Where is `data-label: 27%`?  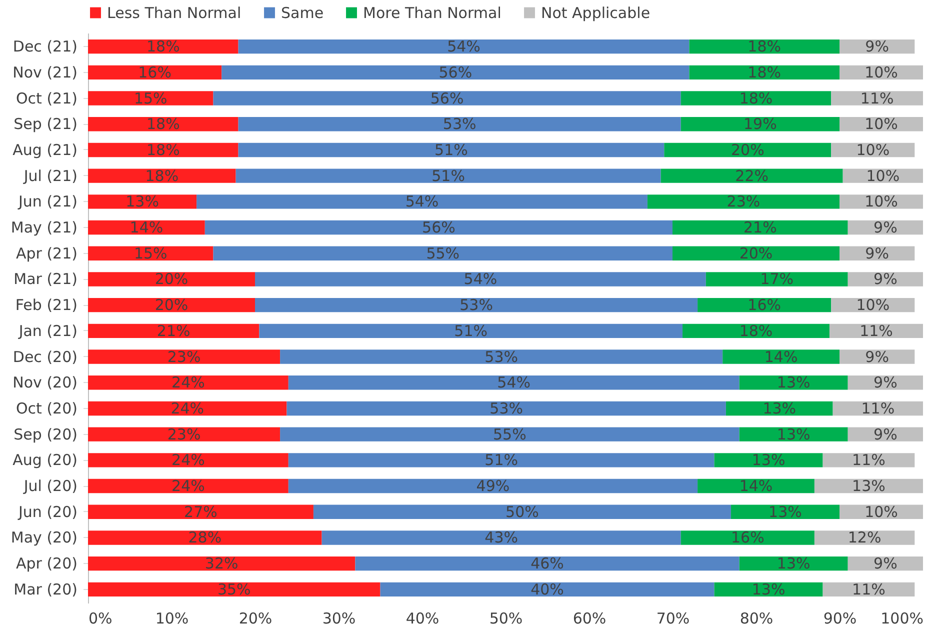 data-label: 27% is located at coordinates (201, 511).